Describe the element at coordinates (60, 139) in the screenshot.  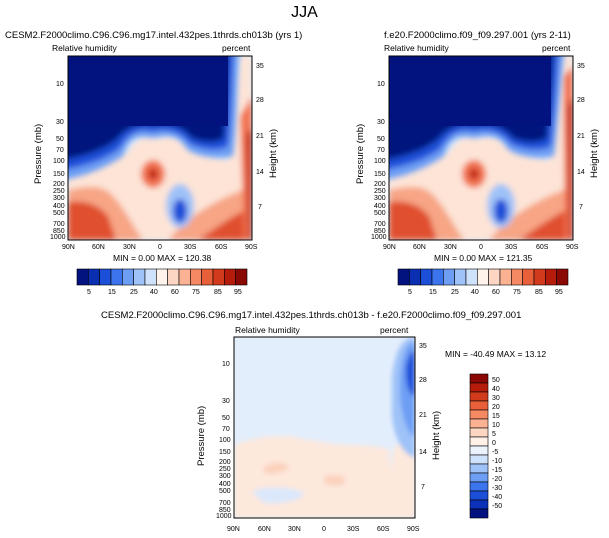
I see `panel1-y-tick: 50` at that location.